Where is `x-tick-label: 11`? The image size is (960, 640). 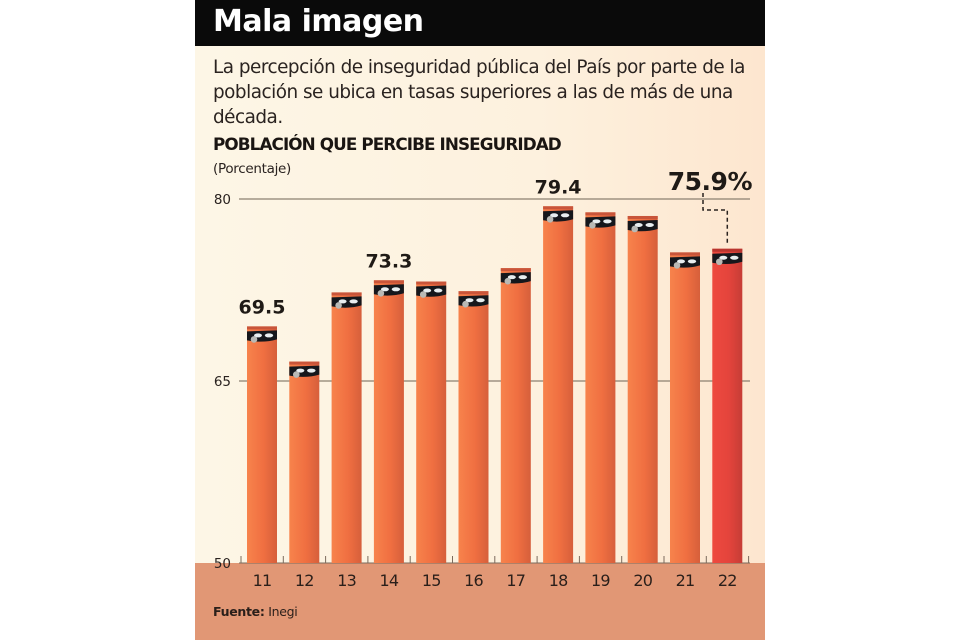
x-tick-label: 11 is located at coordinates (262, 580).